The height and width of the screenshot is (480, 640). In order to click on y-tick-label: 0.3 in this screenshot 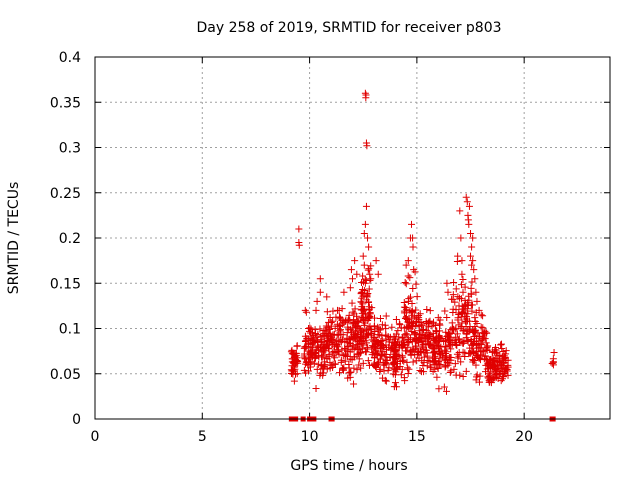, I will do `click(70, 149)`.